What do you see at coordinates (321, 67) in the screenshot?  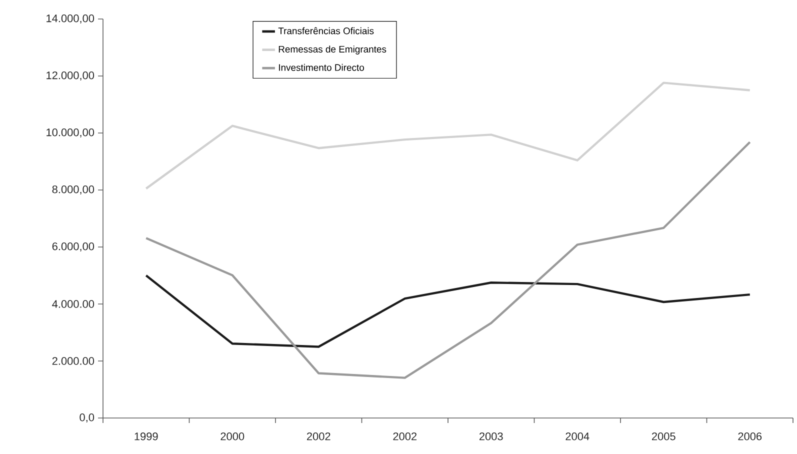 I see `legend-label: Investimento Directo` at bounding box center [321, 67].